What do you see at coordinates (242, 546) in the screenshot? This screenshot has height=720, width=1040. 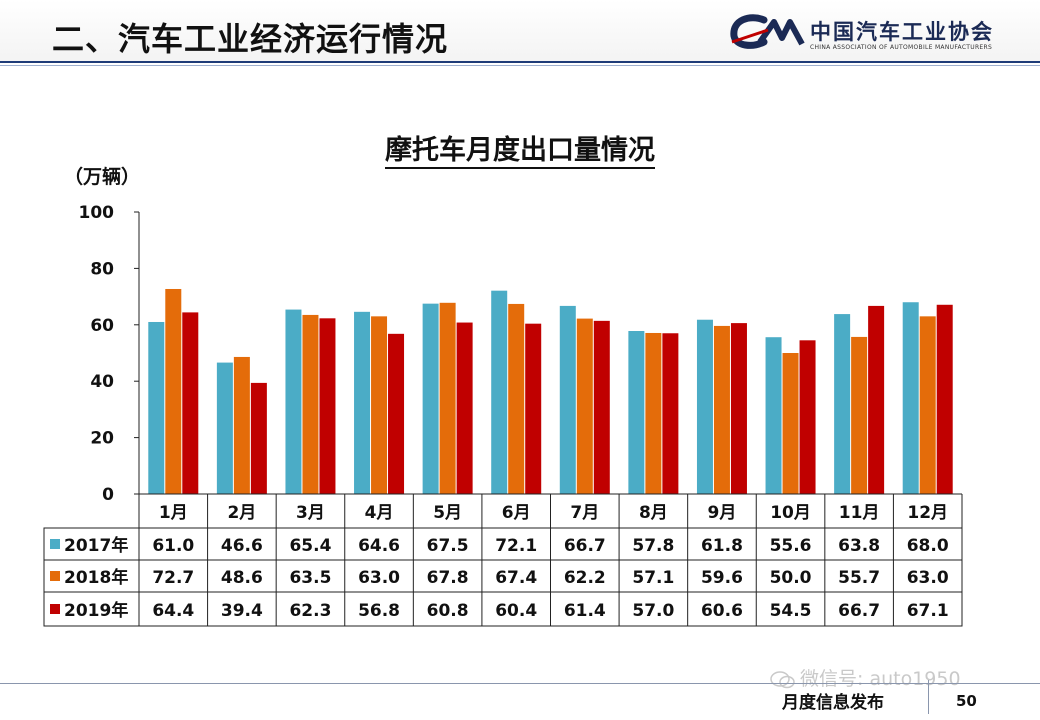 I see `table-value: 46.6` at bounding box center [242, 546].